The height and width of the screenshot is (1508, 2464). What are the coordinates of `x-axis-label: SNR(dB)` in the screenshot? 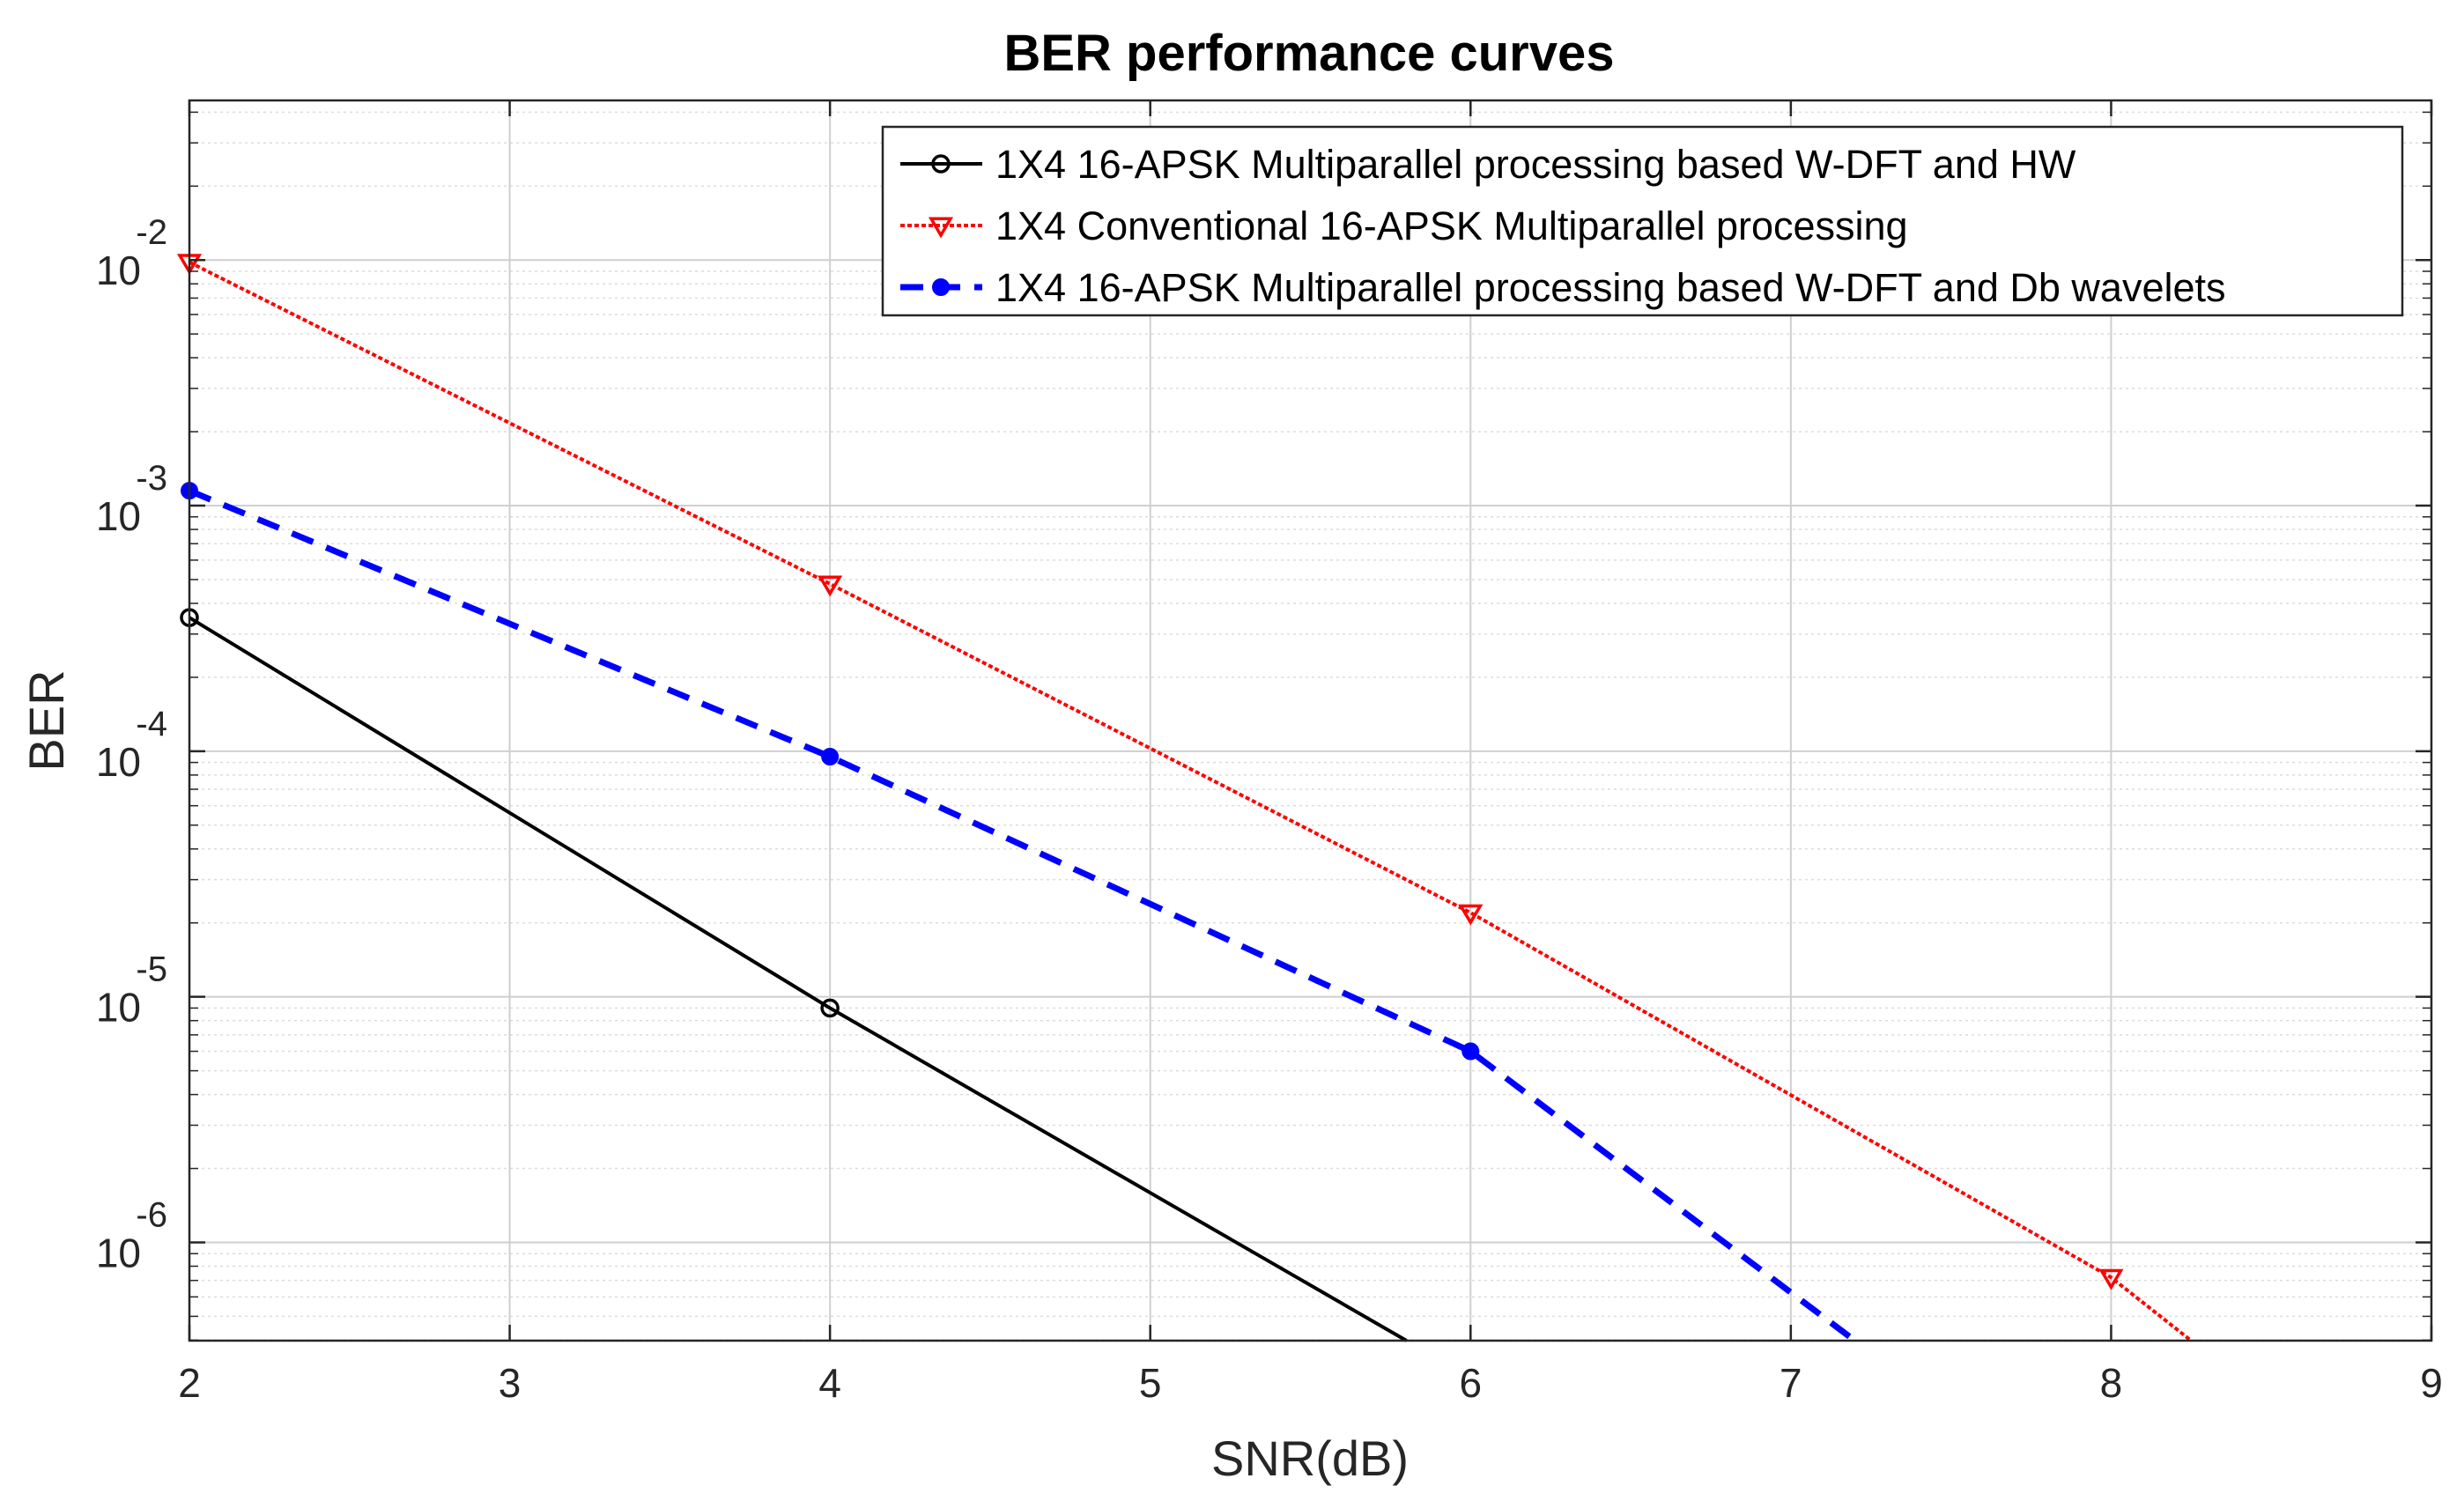 It's located at (1310, 1458).